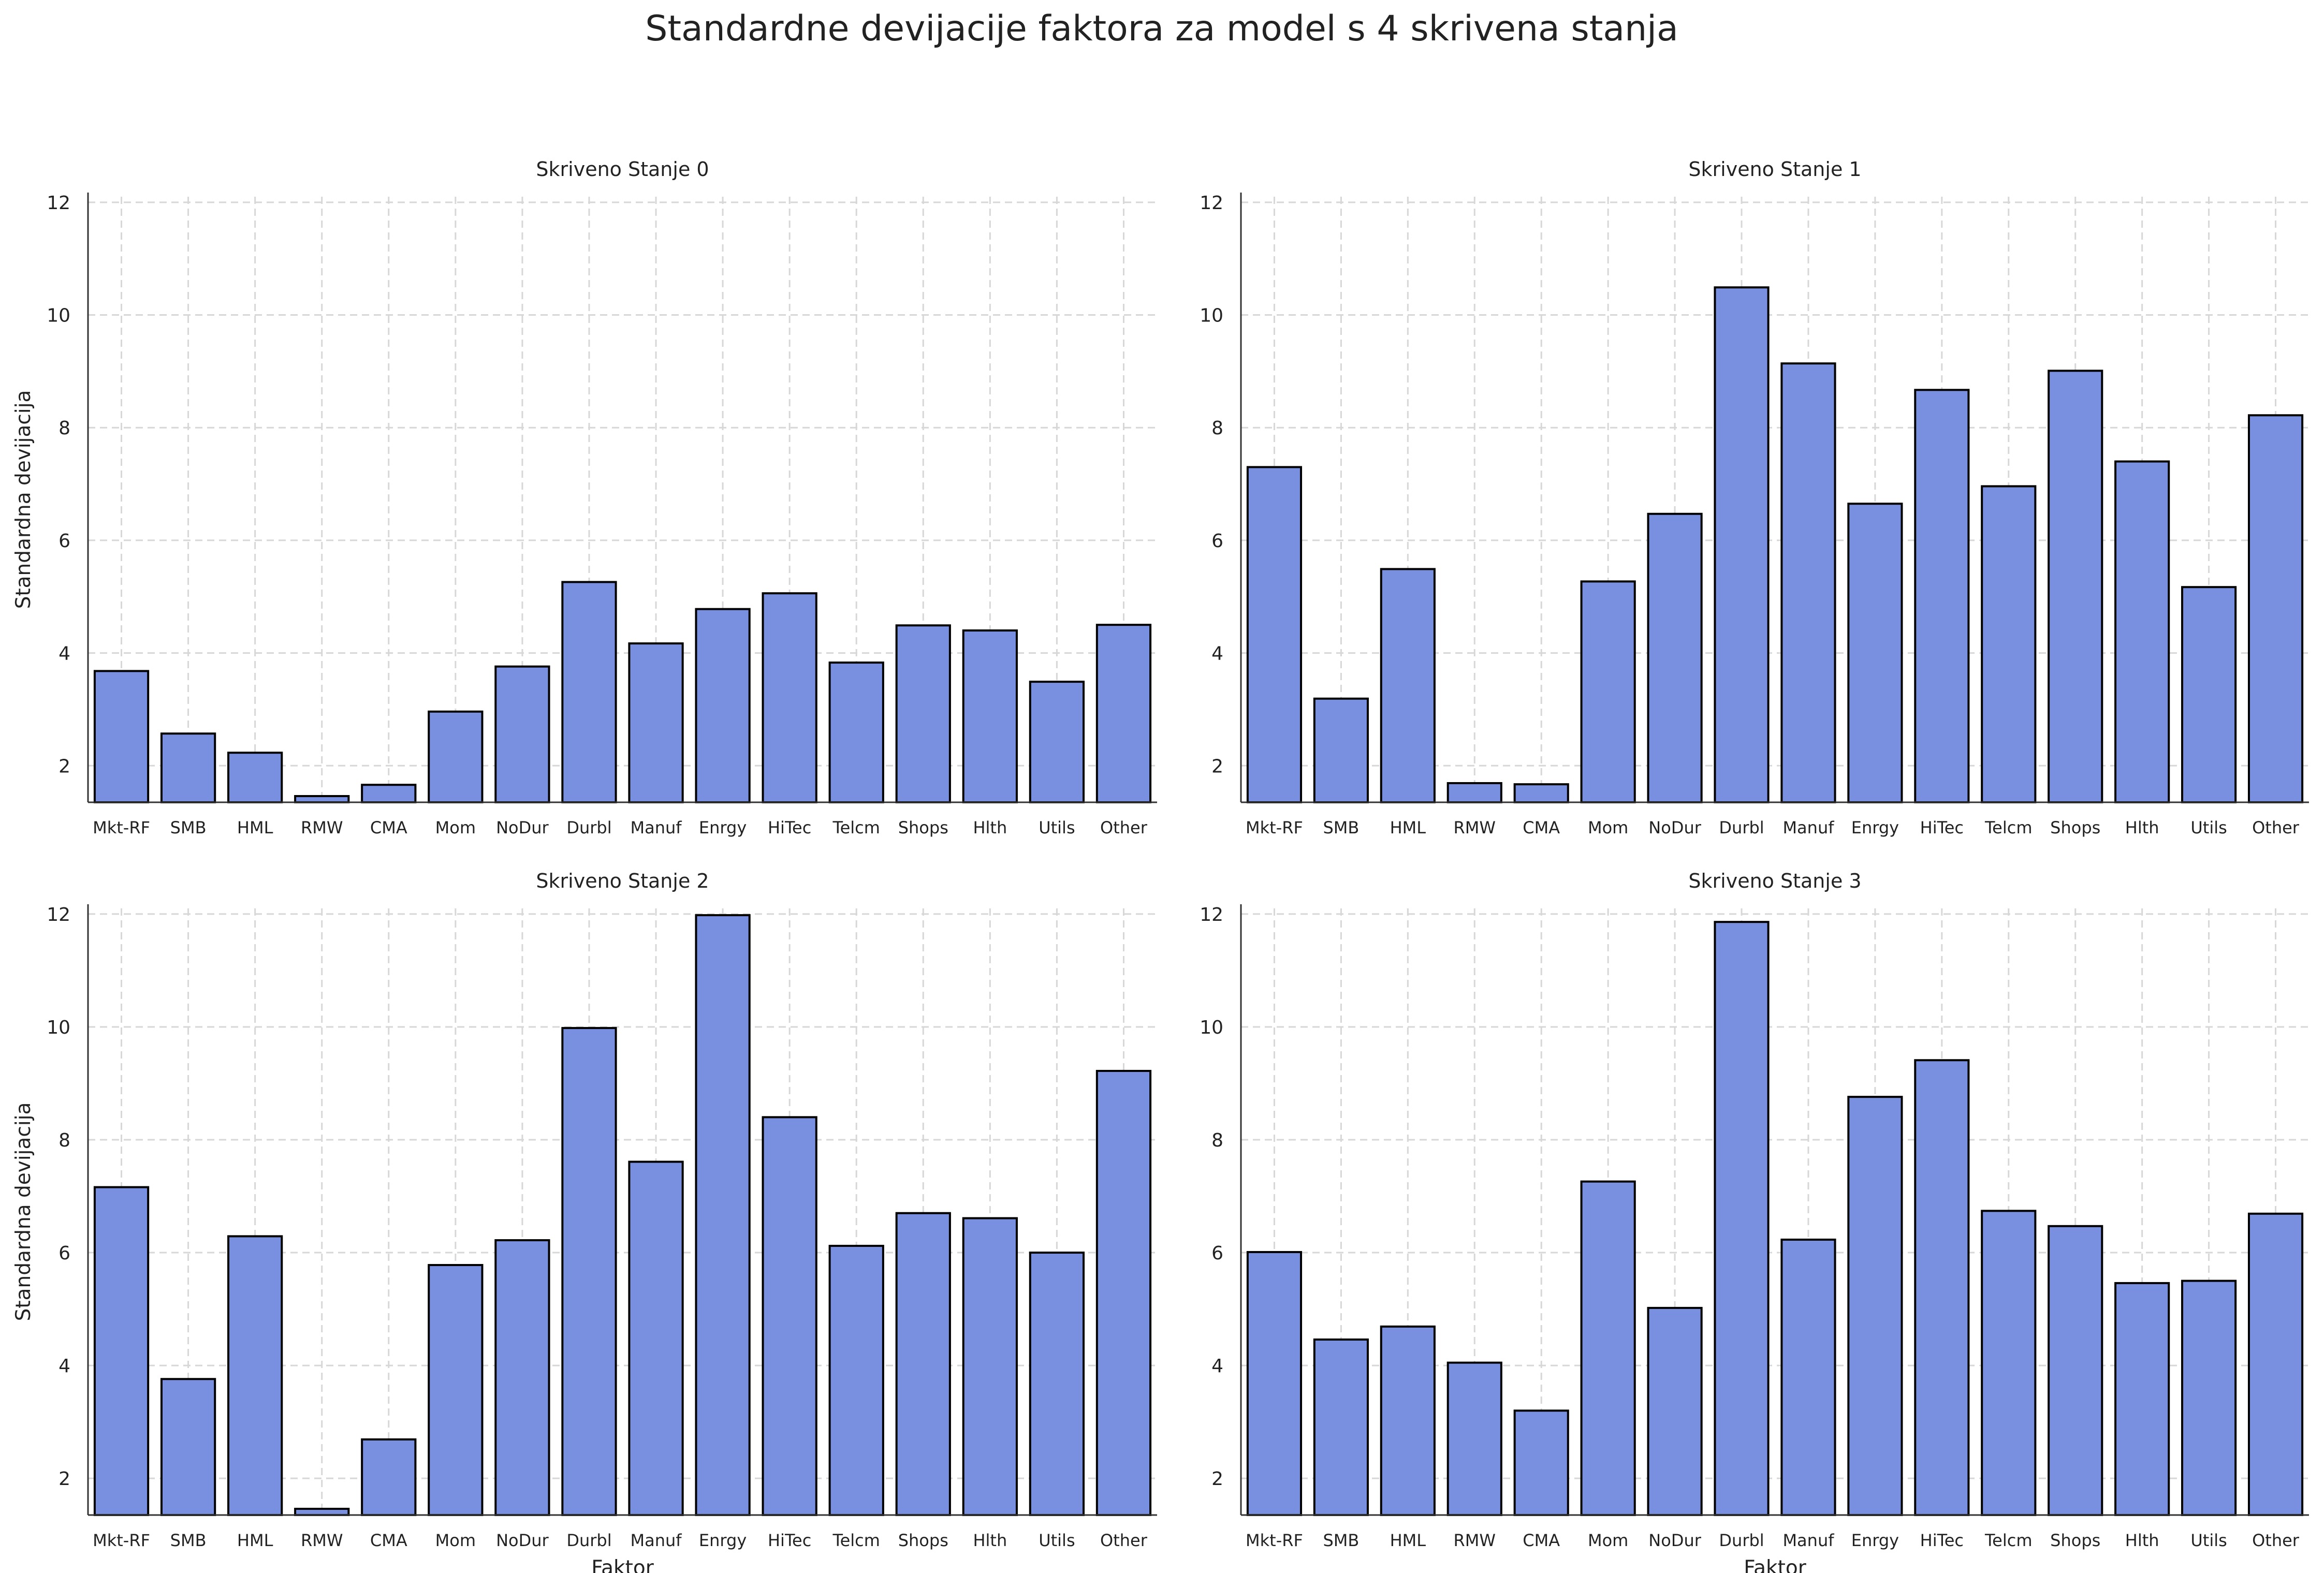 Image resolution: width=2324 pixels, height=1573 pixels. What do you see at coordinates (723, 827) in the screenshot?
I see `x-tick-label: Enrgy` at bounding box center [723, 827].